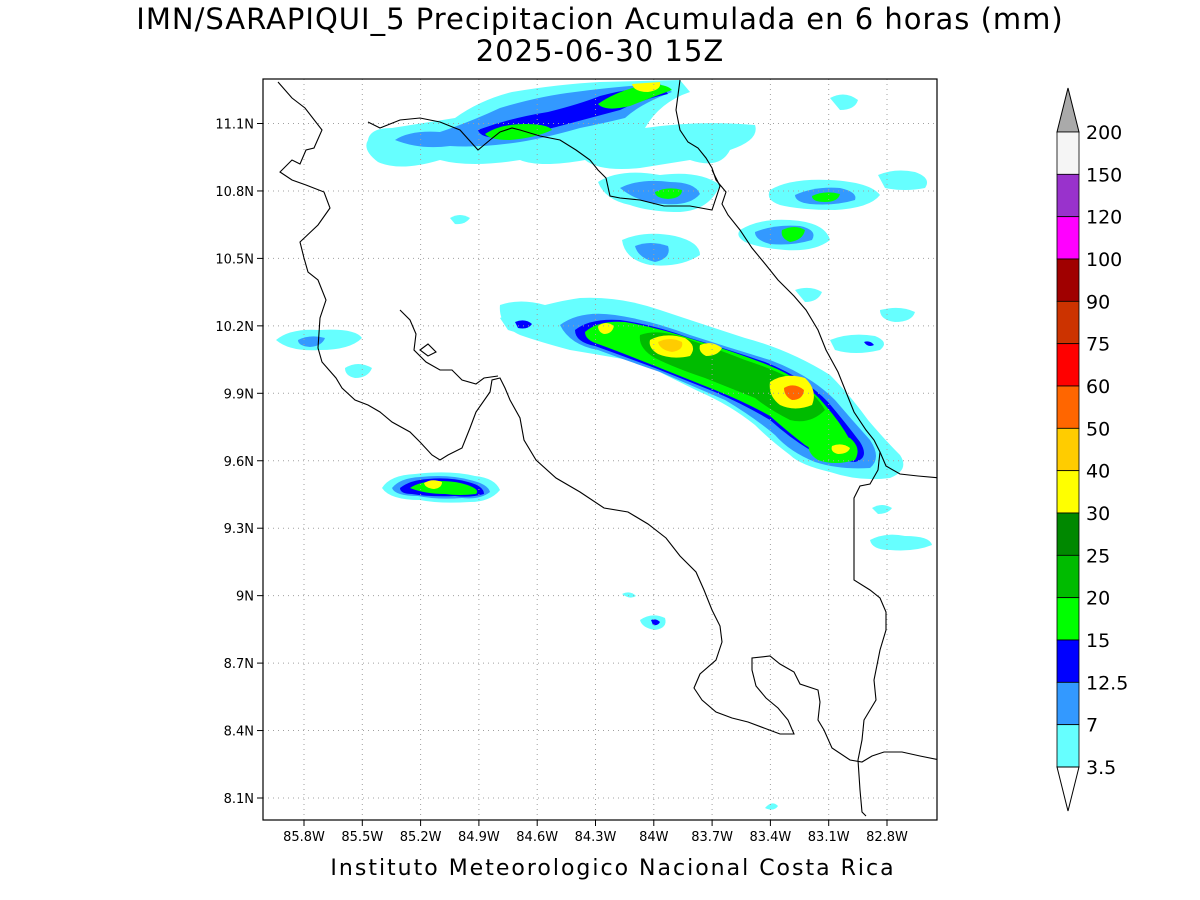 The height and width of the screenshot is (900, 1200). What do you see at coordinates (1092, 726) in the screenshot?
I see `colorbar-label: 7` at bounding box center [1092, 726].